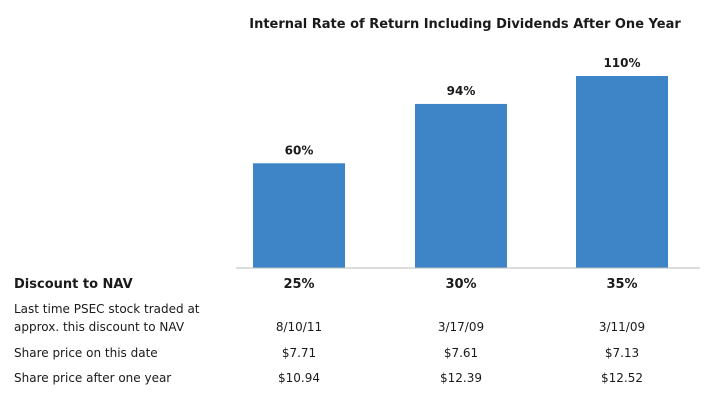 The width and height of the screenshot is (726, 402). Describe the element at coordinates (299, 327) in the screenshot. I see `row-last-traded-cell: 8/10/11` at that location.